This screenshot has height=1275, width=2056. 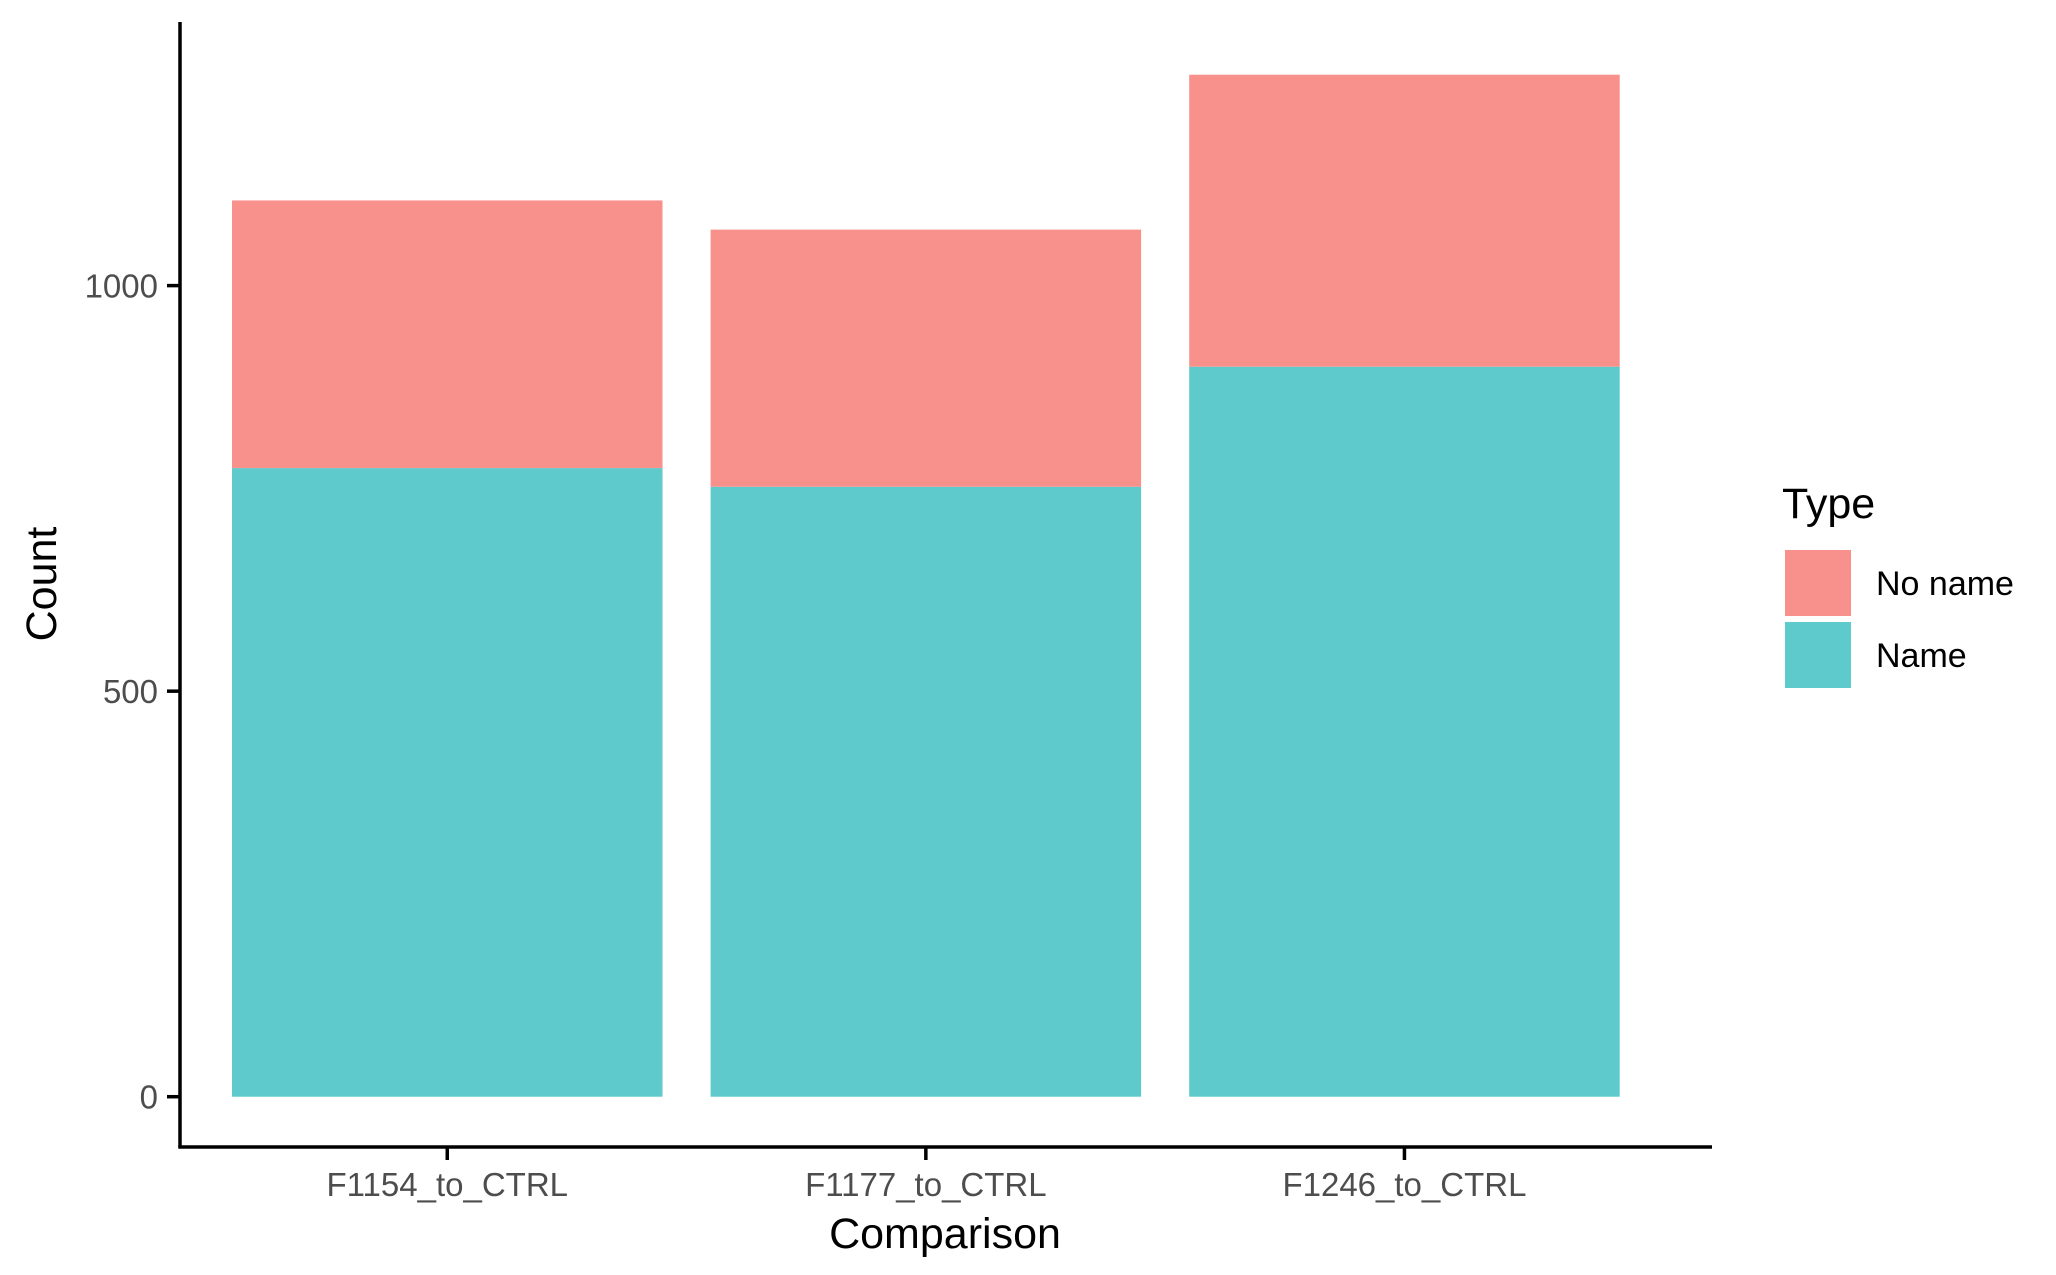 What do you see at coordinates (447, 782) in the screenshot?
I see `bar-f1154-to-ctrl-name` at bounding box center [447, 782].